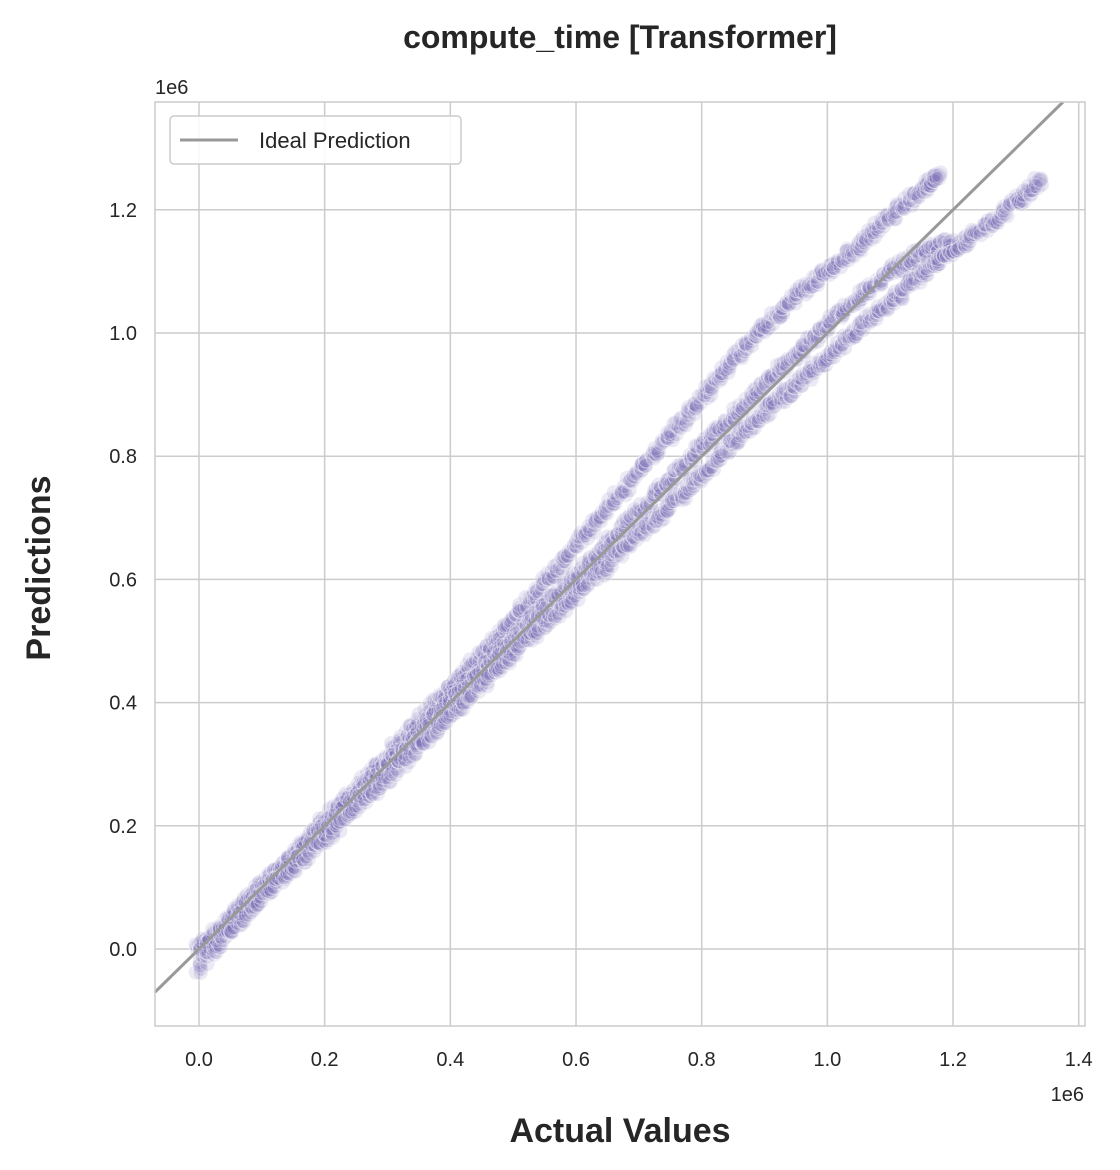 Image resolution: width=1120 pixels, height=1170 pixels. Describe the element at coordinates (123, 827) in the screenshot. I see `y-tick-label: 0.2` at that location.